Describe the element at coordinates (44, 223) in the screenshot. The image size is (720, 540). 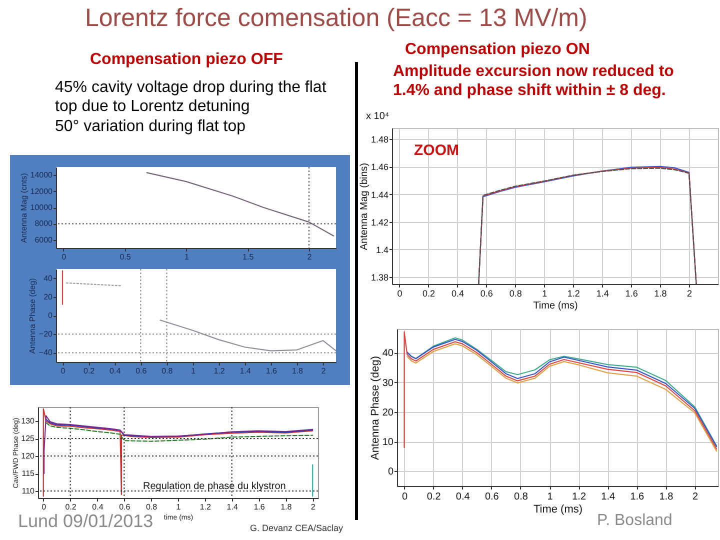
I see `y-tick-label: 8000` at that location.